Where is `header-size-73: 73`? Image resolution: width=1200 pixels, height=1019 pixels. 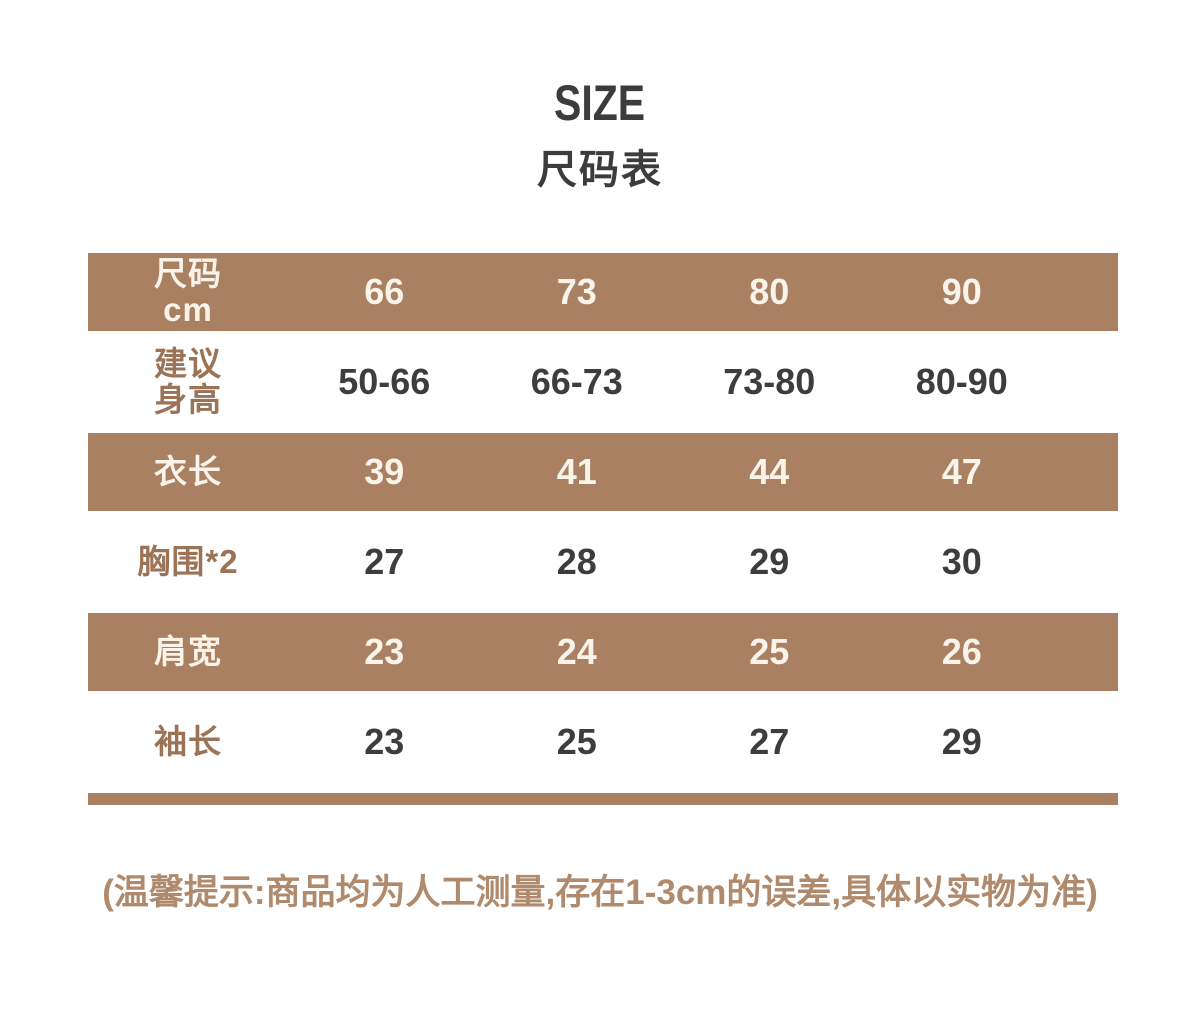
header-size-73: 73 is located at coordinates (576, 291).